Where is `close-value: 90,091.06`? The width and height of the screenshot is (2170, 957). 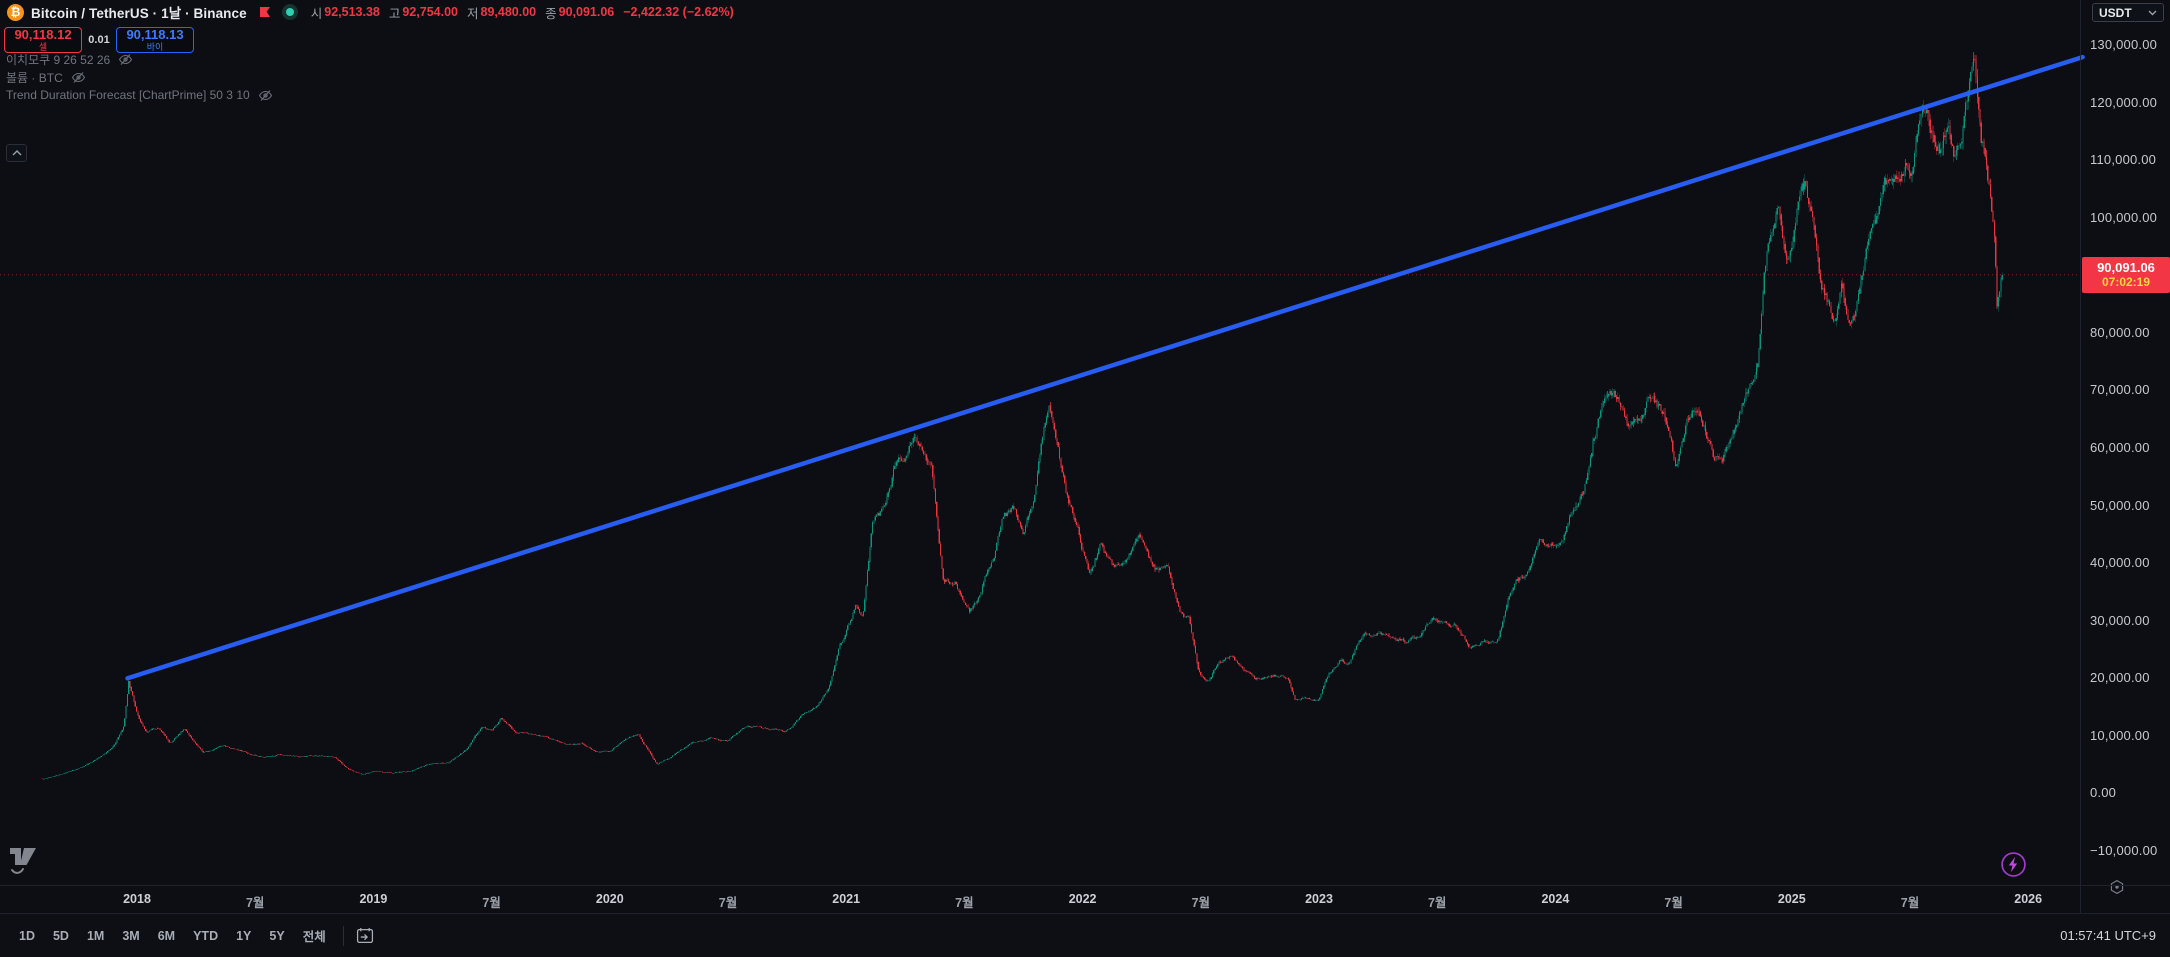
close-value: 90,091.06 is located at coordinates (586, 12).